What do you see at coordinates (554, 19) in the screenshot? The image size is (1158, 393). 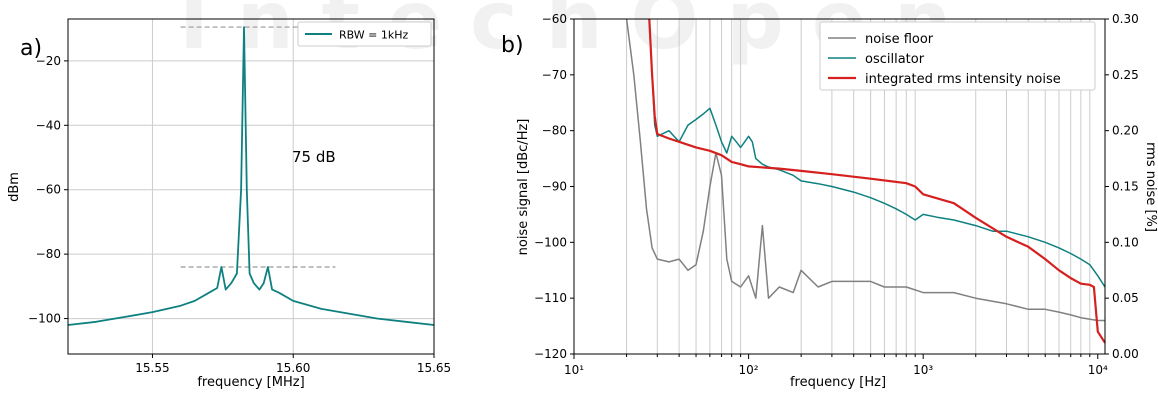 I see `panel-b-y-tick-label: −60` at bounding box center [554, 19].